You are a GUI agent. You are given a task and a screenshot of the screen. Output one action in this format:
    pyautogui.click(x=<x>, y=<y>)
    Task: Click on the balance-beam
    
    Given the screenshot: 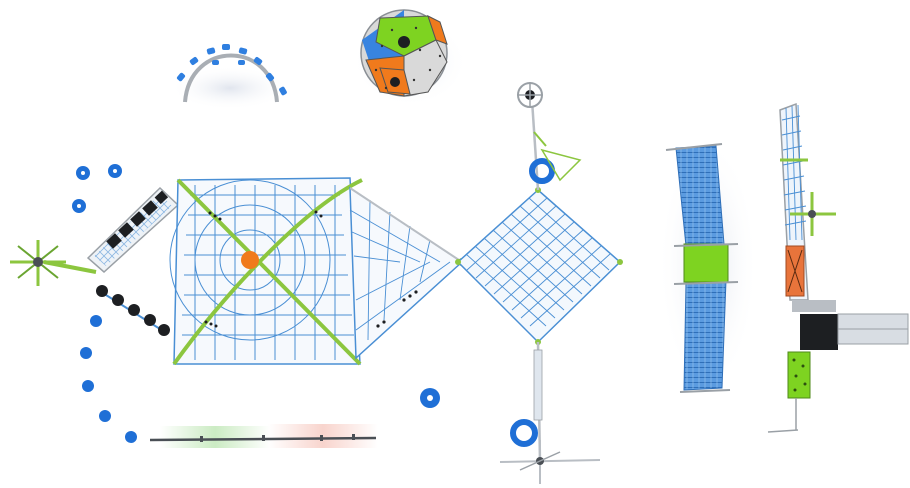 What is the action you would take?
    pyautogui.click(x=263, y=436)
    